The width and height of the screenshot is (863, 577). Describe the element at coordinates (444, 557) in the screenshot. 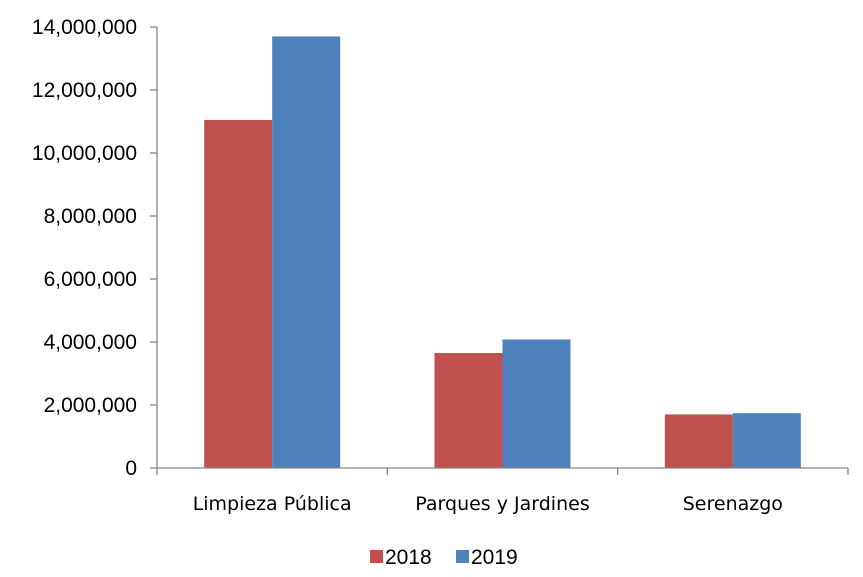

I see `legend: 2018 2019` at that location.